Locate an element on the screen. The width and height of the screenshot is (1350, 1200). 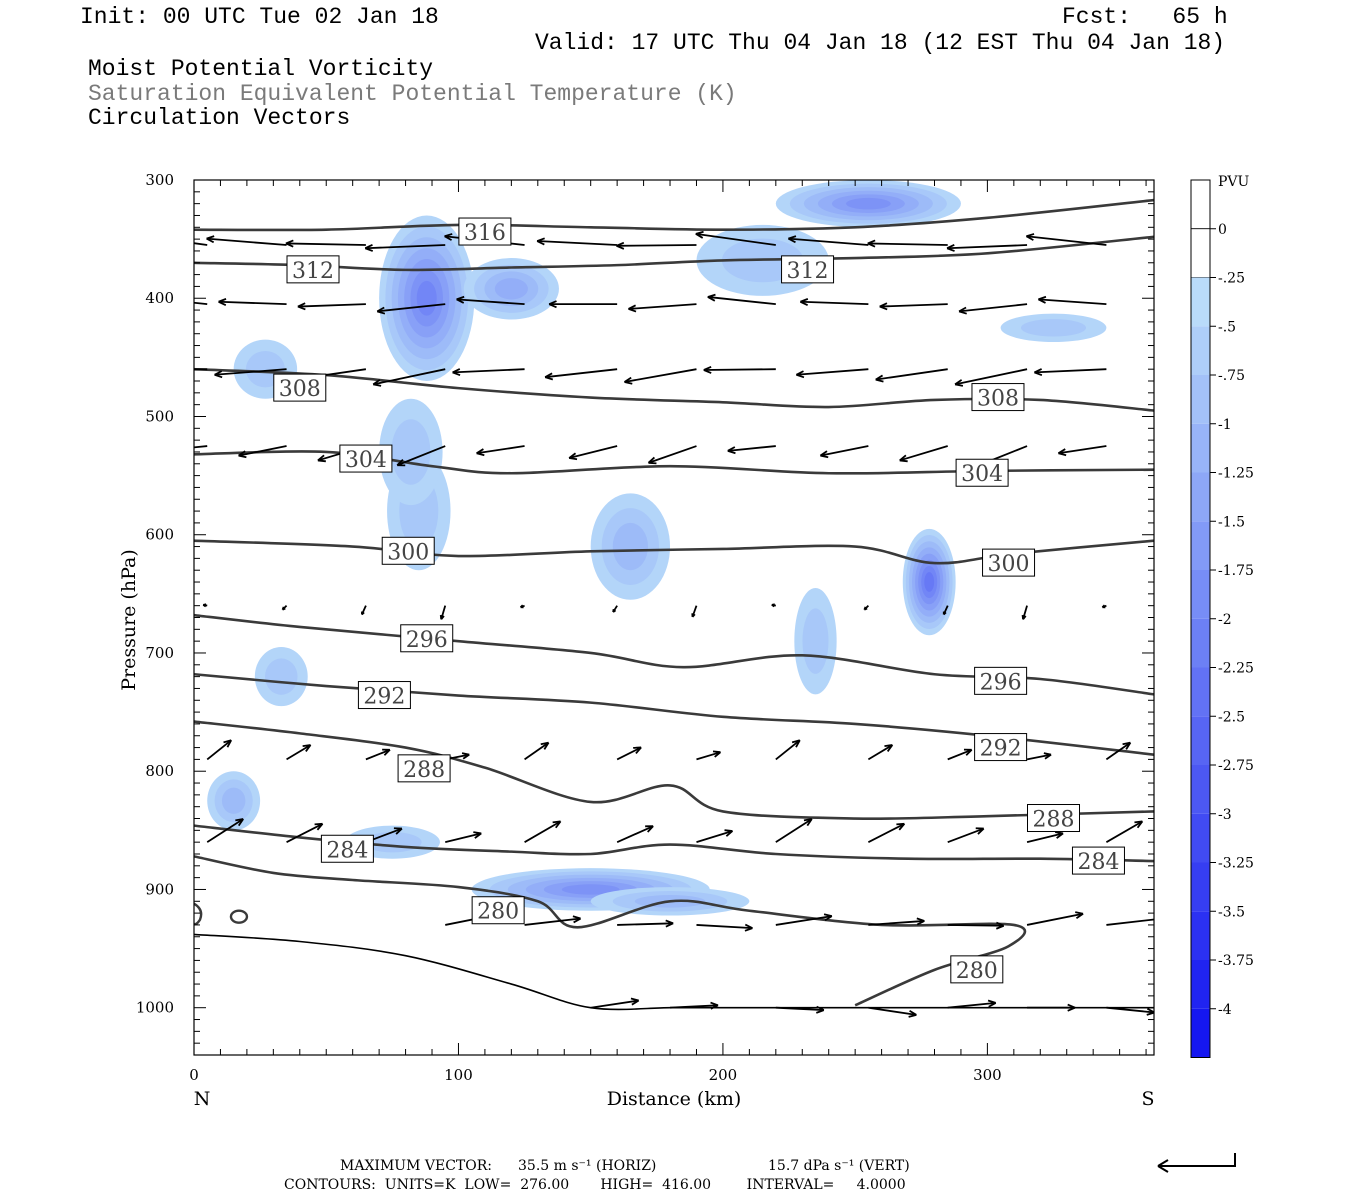
colorbar-label: 0 is located at coordinates (1222, 230).